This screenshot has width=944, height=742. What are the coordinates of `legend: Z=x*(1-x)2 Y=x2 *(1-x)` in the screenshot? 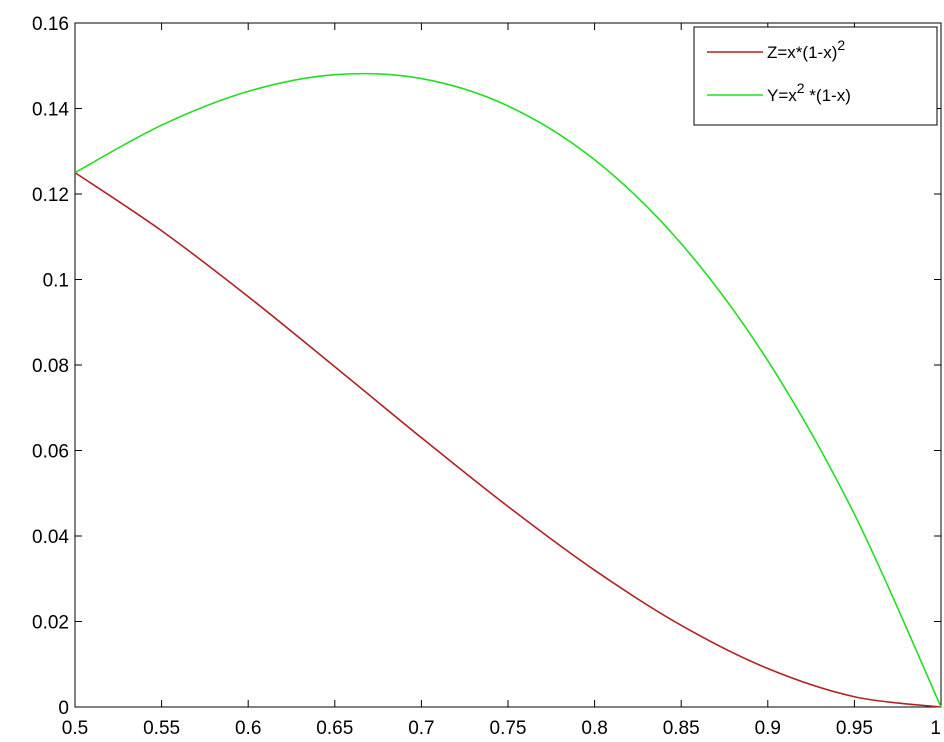 It's located at (815, 76).